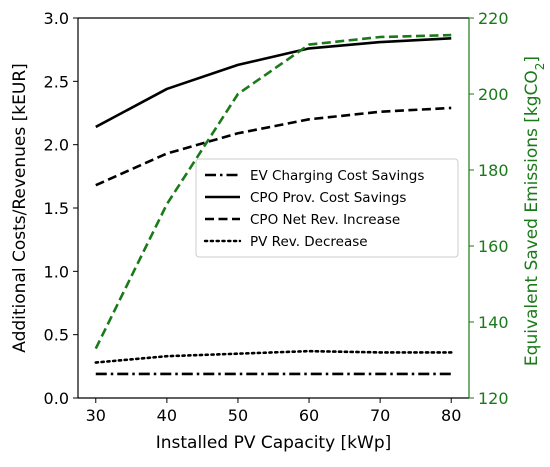 This screenshot has width=550, height=467. I want to click on series-line-pv-rev-decrease, so click(273, 356).